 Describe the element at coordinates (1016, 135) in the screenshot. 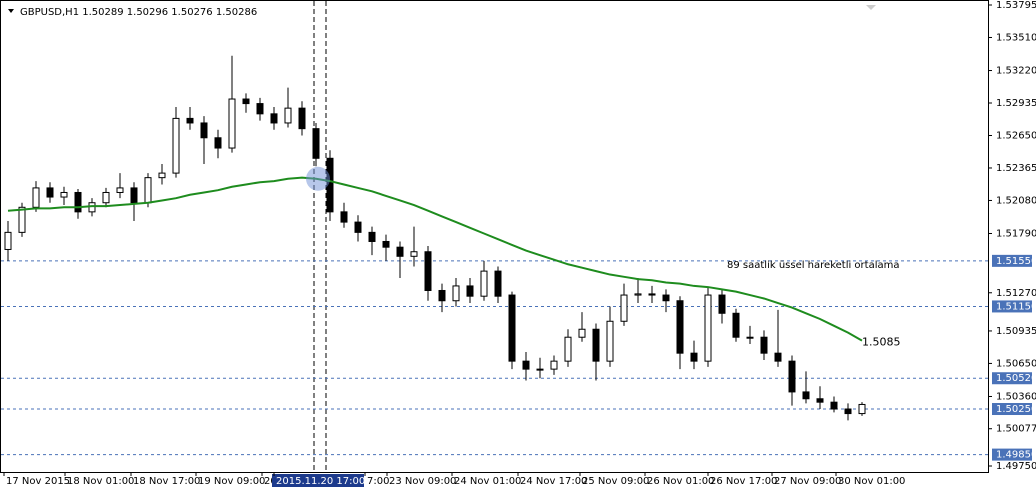

I see `y-tick-label: 1.52650` at that location.